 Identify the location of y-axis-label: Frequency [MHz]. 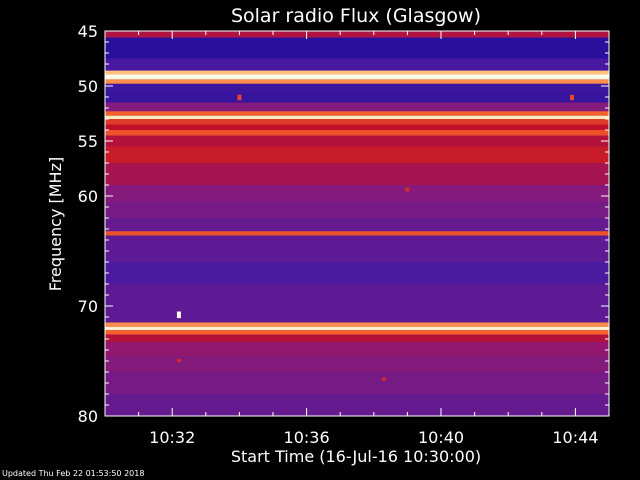
(55, 224).